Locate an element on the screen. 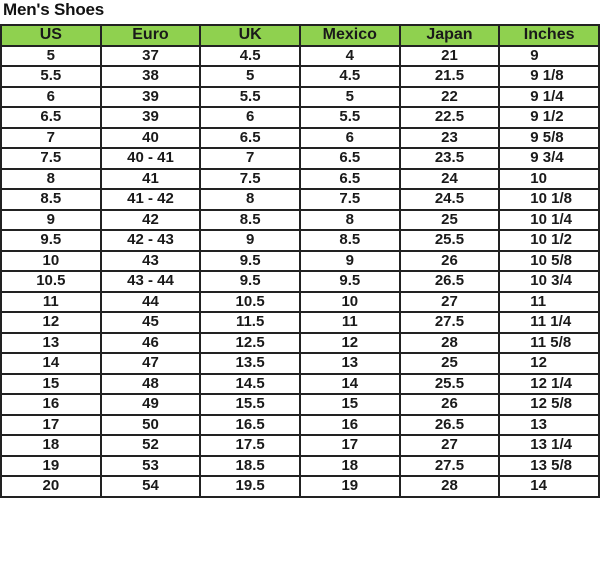 Image resolution: width=600 pixels, height=566 pixels. table-row: 15 48 14.5 14 25.5 12 1/4 is located at coordinates (300, 383).